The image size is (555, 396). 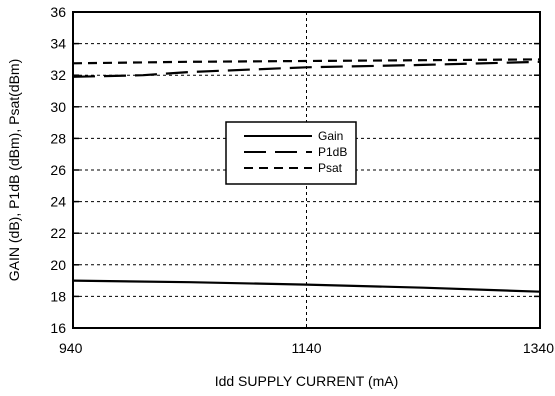 I want to click on series-line-psat, so click(x=306, y=61).